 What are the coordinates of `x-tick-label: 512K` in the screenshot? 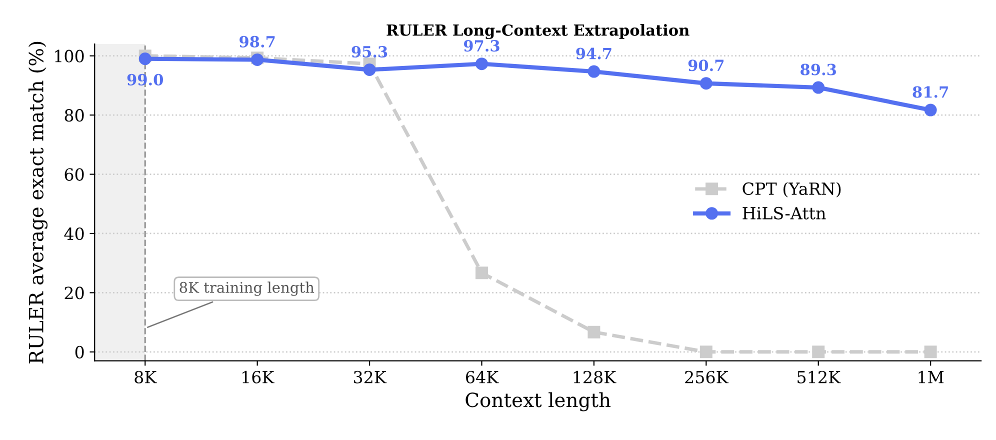 It's located at (819, 377).